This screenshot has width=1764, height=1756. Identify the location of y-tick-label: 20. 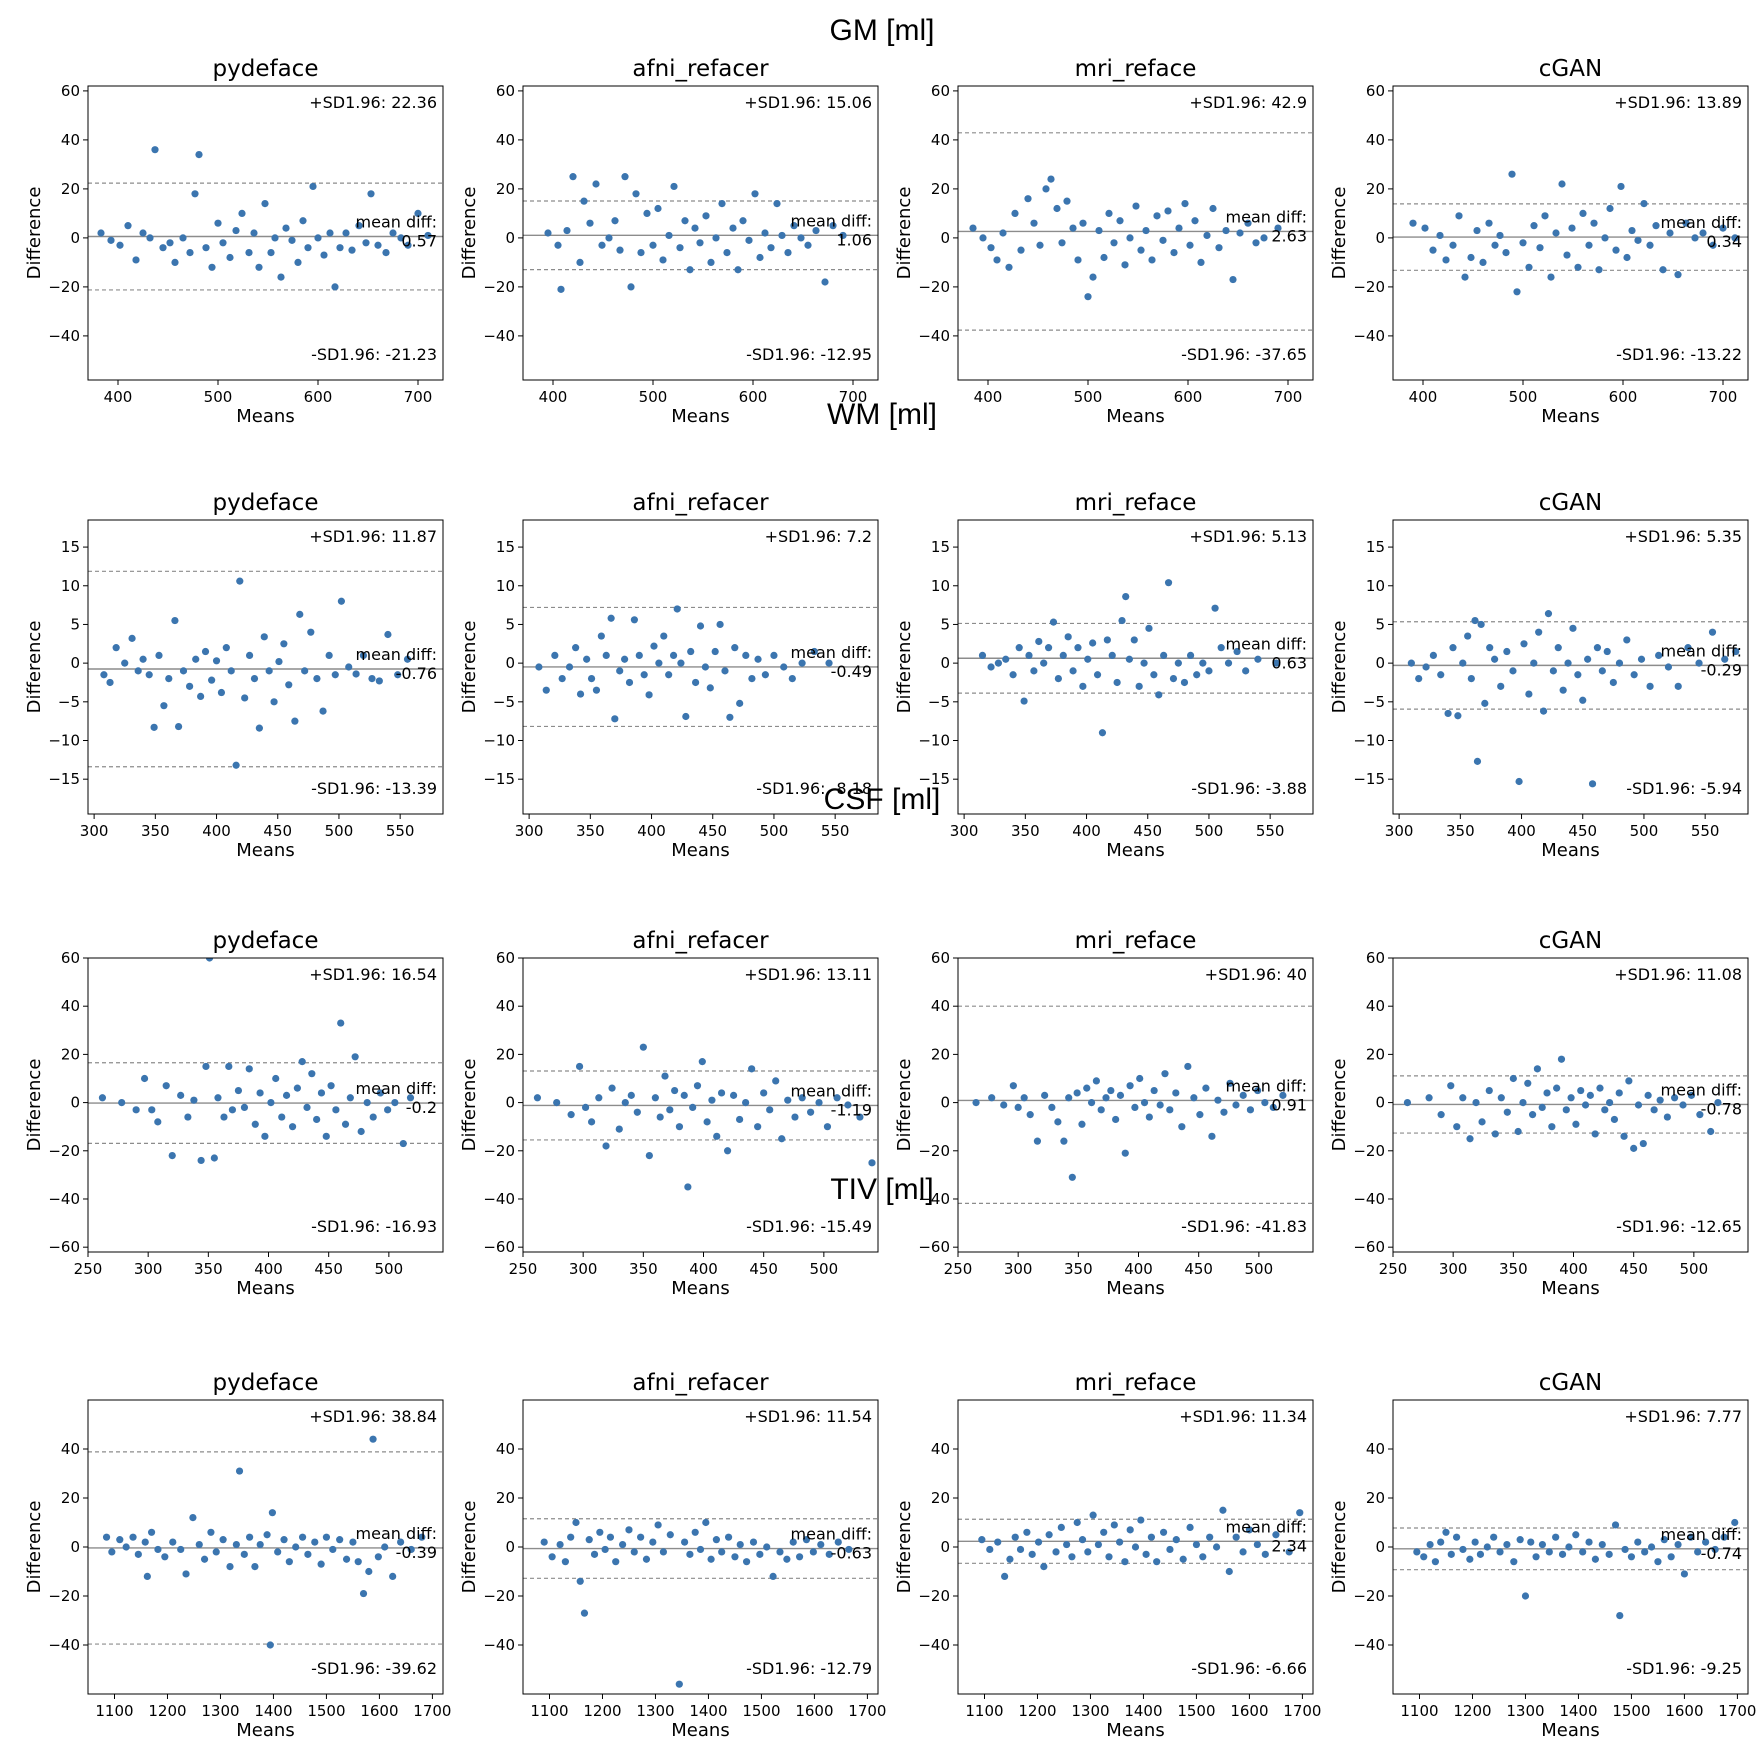
(505, 189).